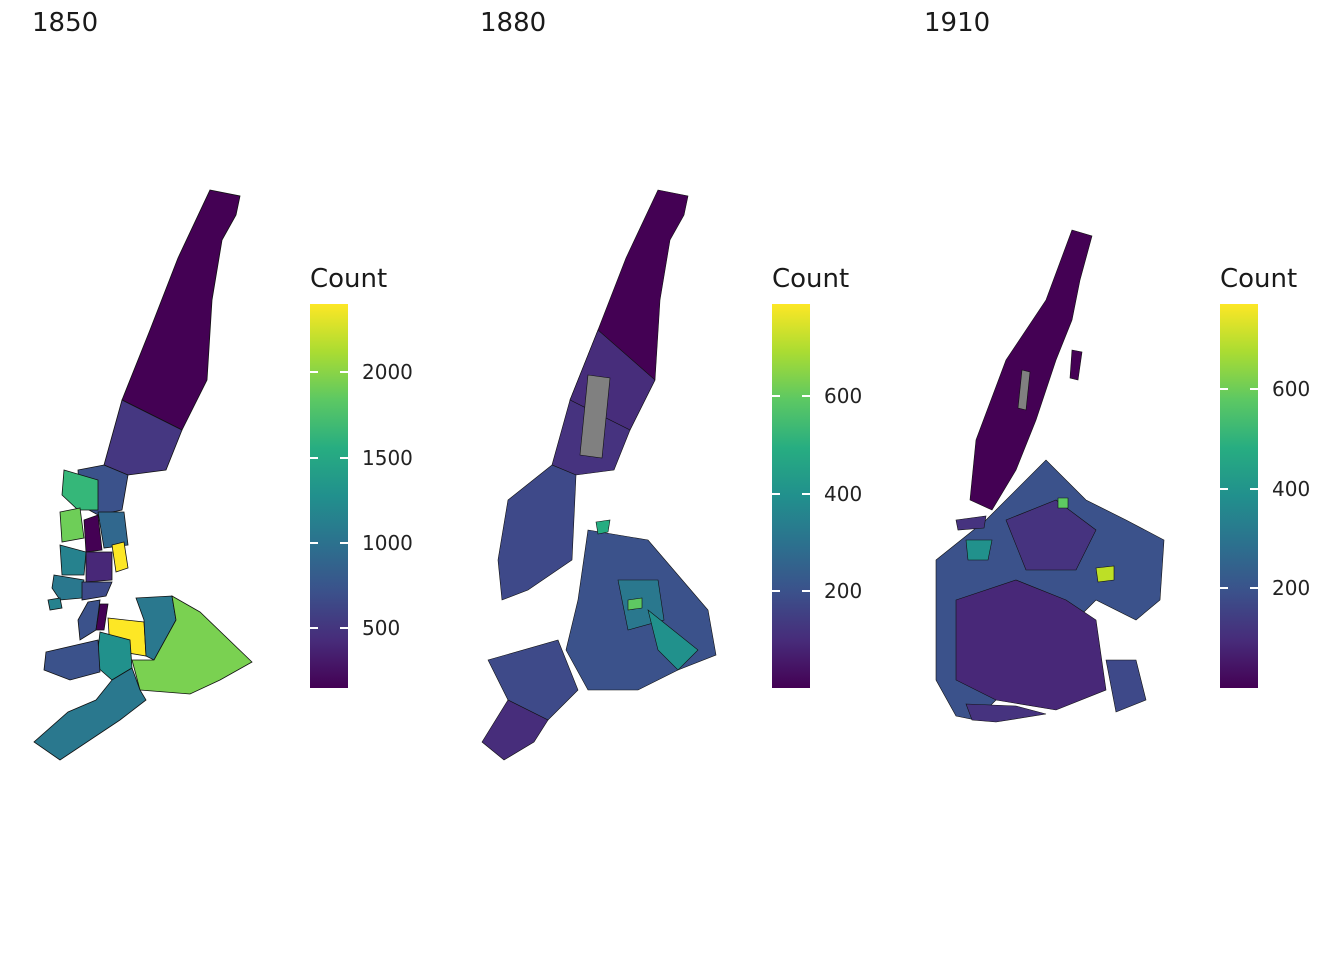  What do you see at coordinates (387, 457) in the screenshot?
I see `legend-tick-label: 1500` at bounding box center [387, 457].